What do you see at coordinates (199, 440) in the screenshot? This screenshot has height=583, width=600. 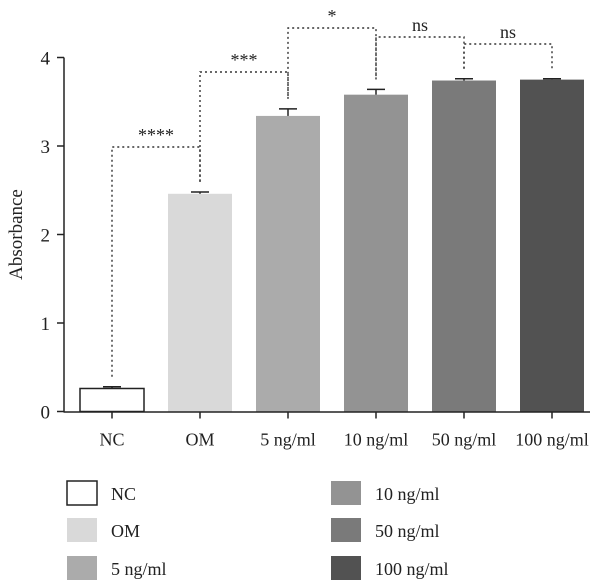 I see `x-tick-label: OM` at bounding box center [199, 440].